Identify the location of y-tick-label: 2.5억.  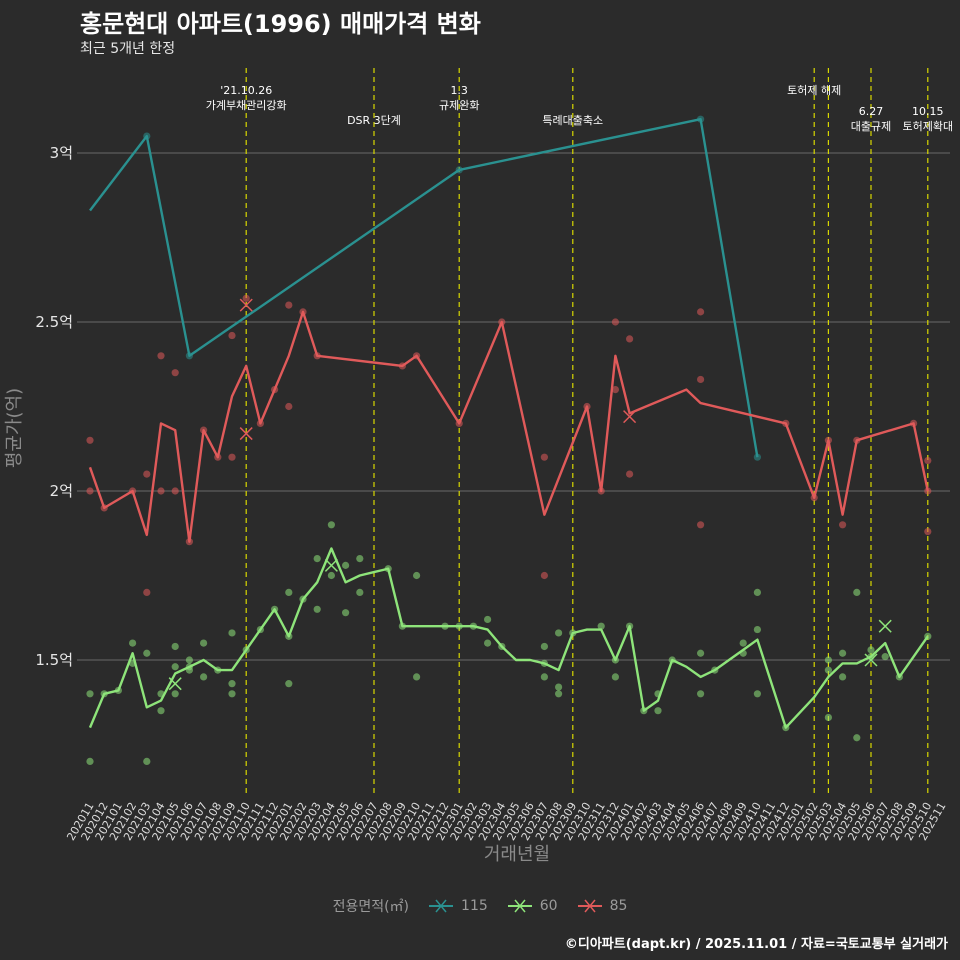
(54, 322).